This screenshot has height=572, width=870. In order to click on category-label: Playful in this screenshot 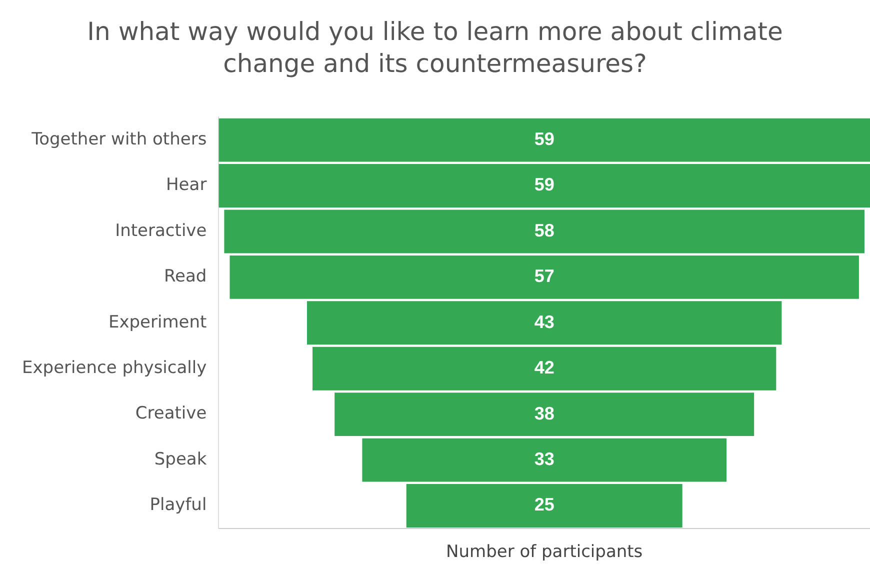, I will do `click(178, 505)`.